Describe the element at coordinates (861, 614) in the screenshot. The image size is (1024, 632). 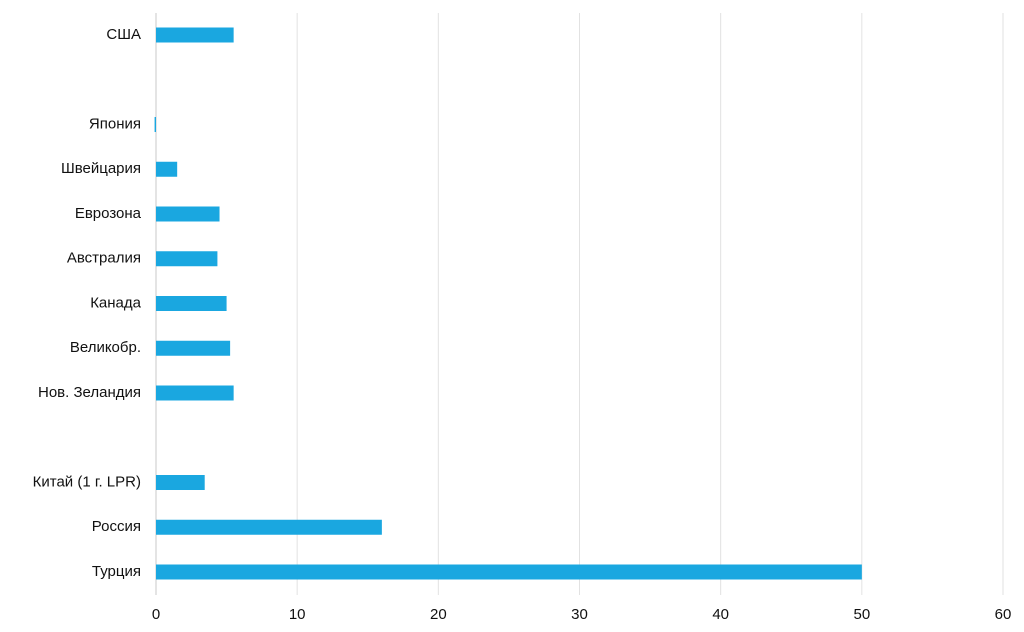
I see `x-tick-label: 50` at that location.